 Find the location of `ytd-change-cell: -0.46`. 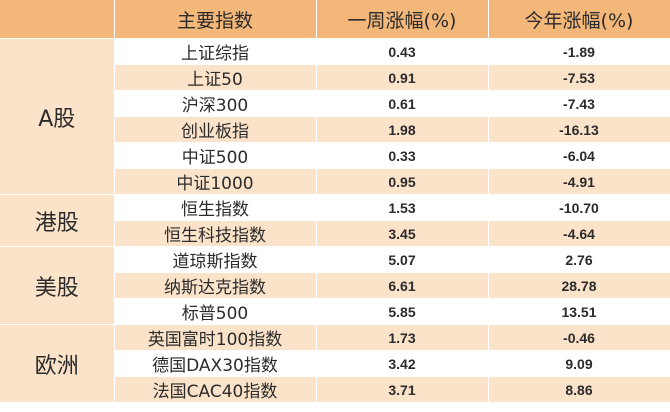

ytd-change-cell: -0.46 is located at coordinates (579, 337).